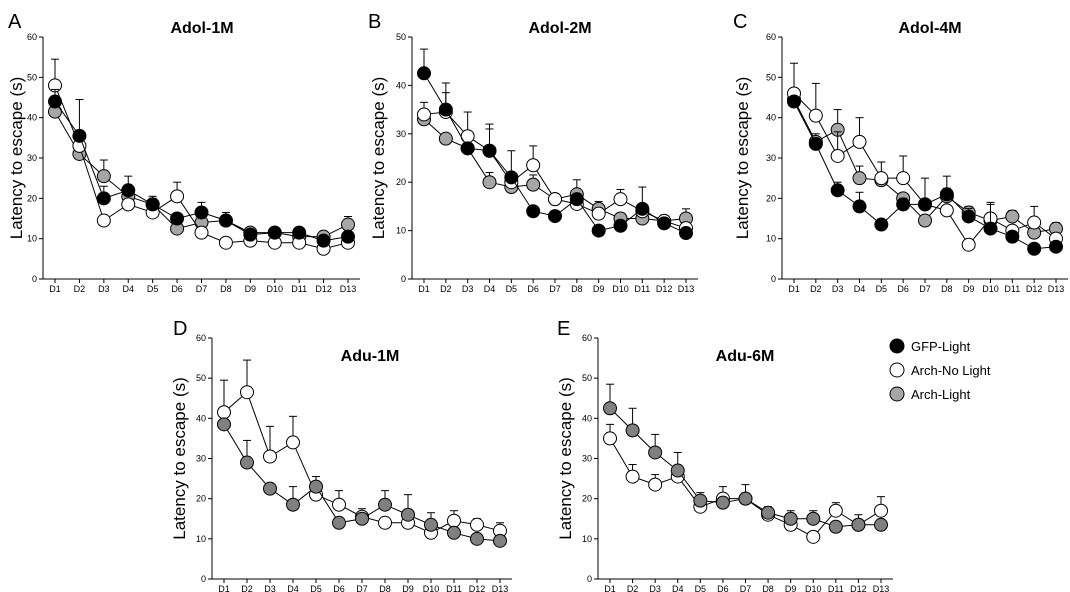 This screenshot has width=1070, height=592. Describe the element at coordinates (897, 346) in the screenshot. I see `legend-marker` at that location.